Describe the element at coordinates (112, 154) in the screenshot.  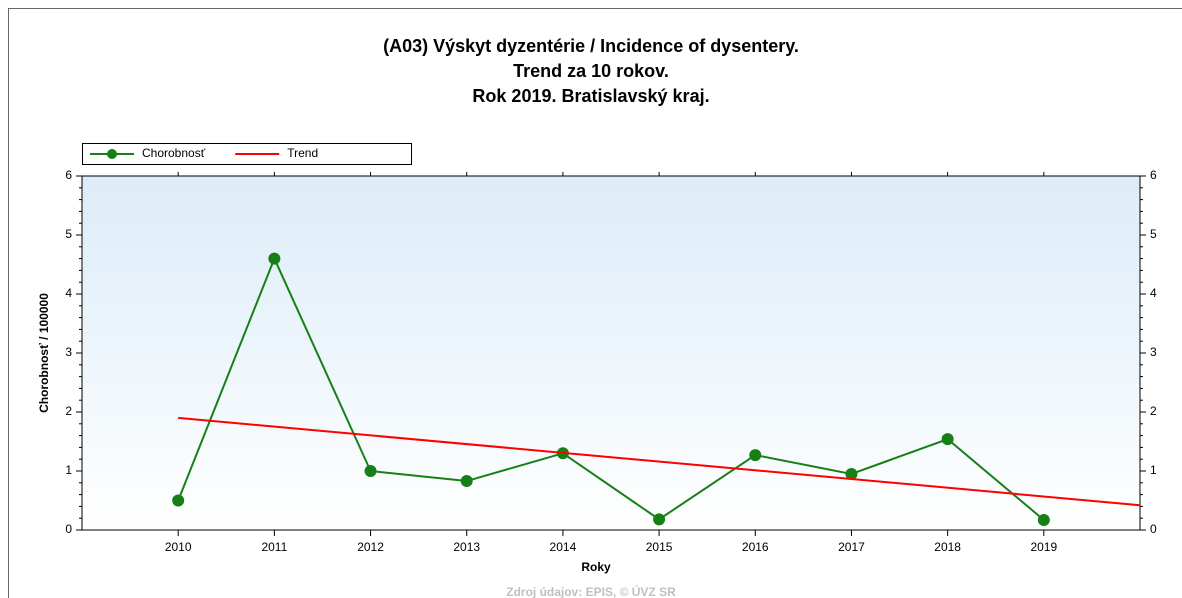
I see `legend-marker` at that location.